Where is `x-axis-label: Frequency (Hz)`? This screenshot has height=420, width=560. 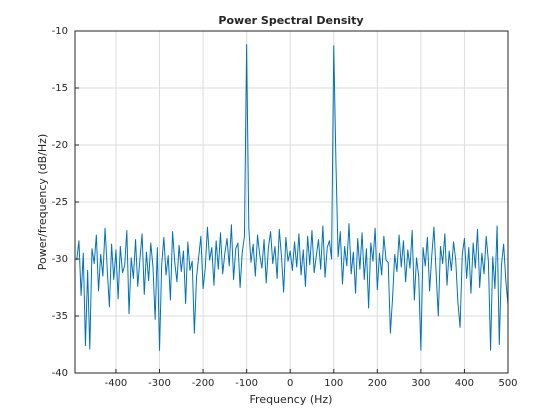 x-axis-label: Frequency (Hz) is located at coordinates (291, 399).